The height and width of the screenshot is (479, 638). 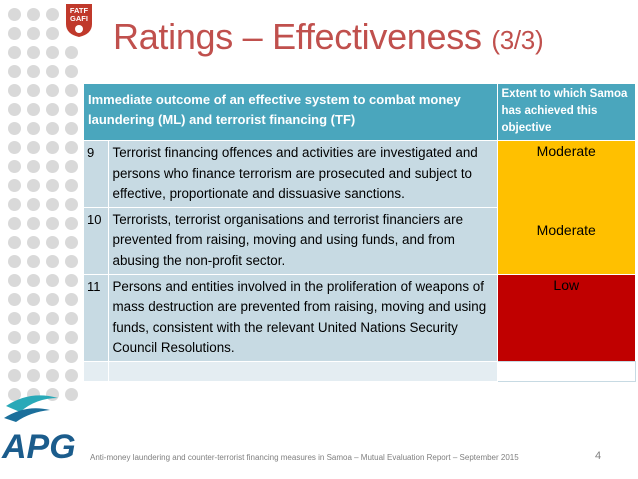 I want to click on outcome-number: 11, so click(x=96, y=317).